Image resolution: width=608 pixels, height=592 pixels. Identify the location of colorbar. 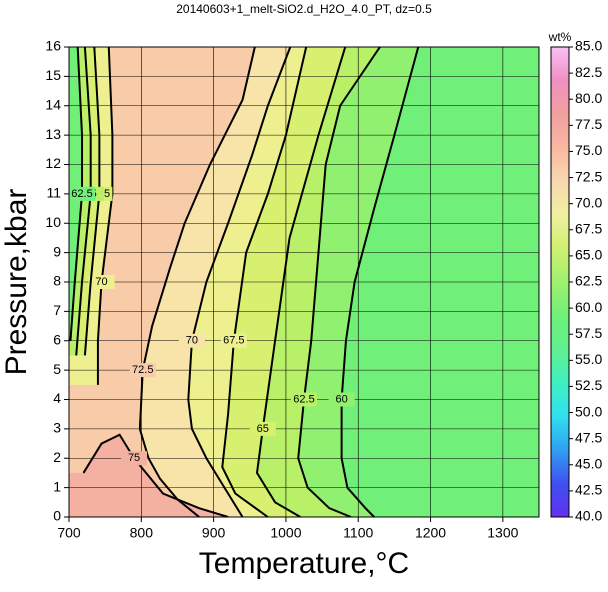
(560, 282).